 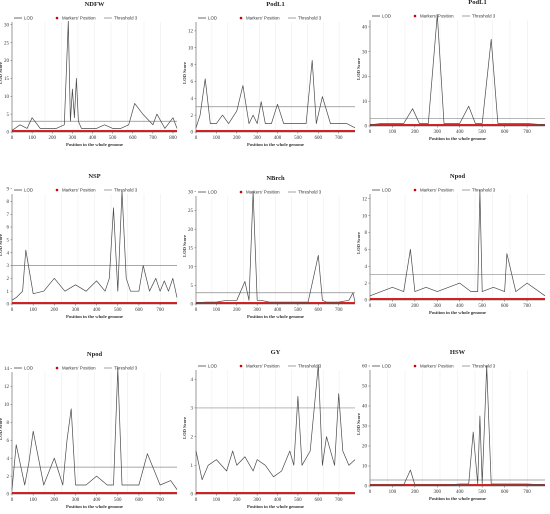 I want to click on y-tick-label: 50, so click(x=365, y=387).